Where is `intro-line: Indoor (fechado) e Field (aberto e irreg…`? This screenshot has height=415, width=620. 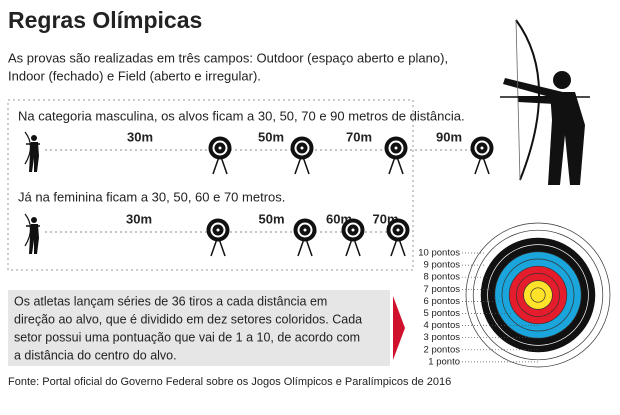 intro-line: Indoor (fechado) e Field (aberto e irreg… is located at coordinates (134, 75).